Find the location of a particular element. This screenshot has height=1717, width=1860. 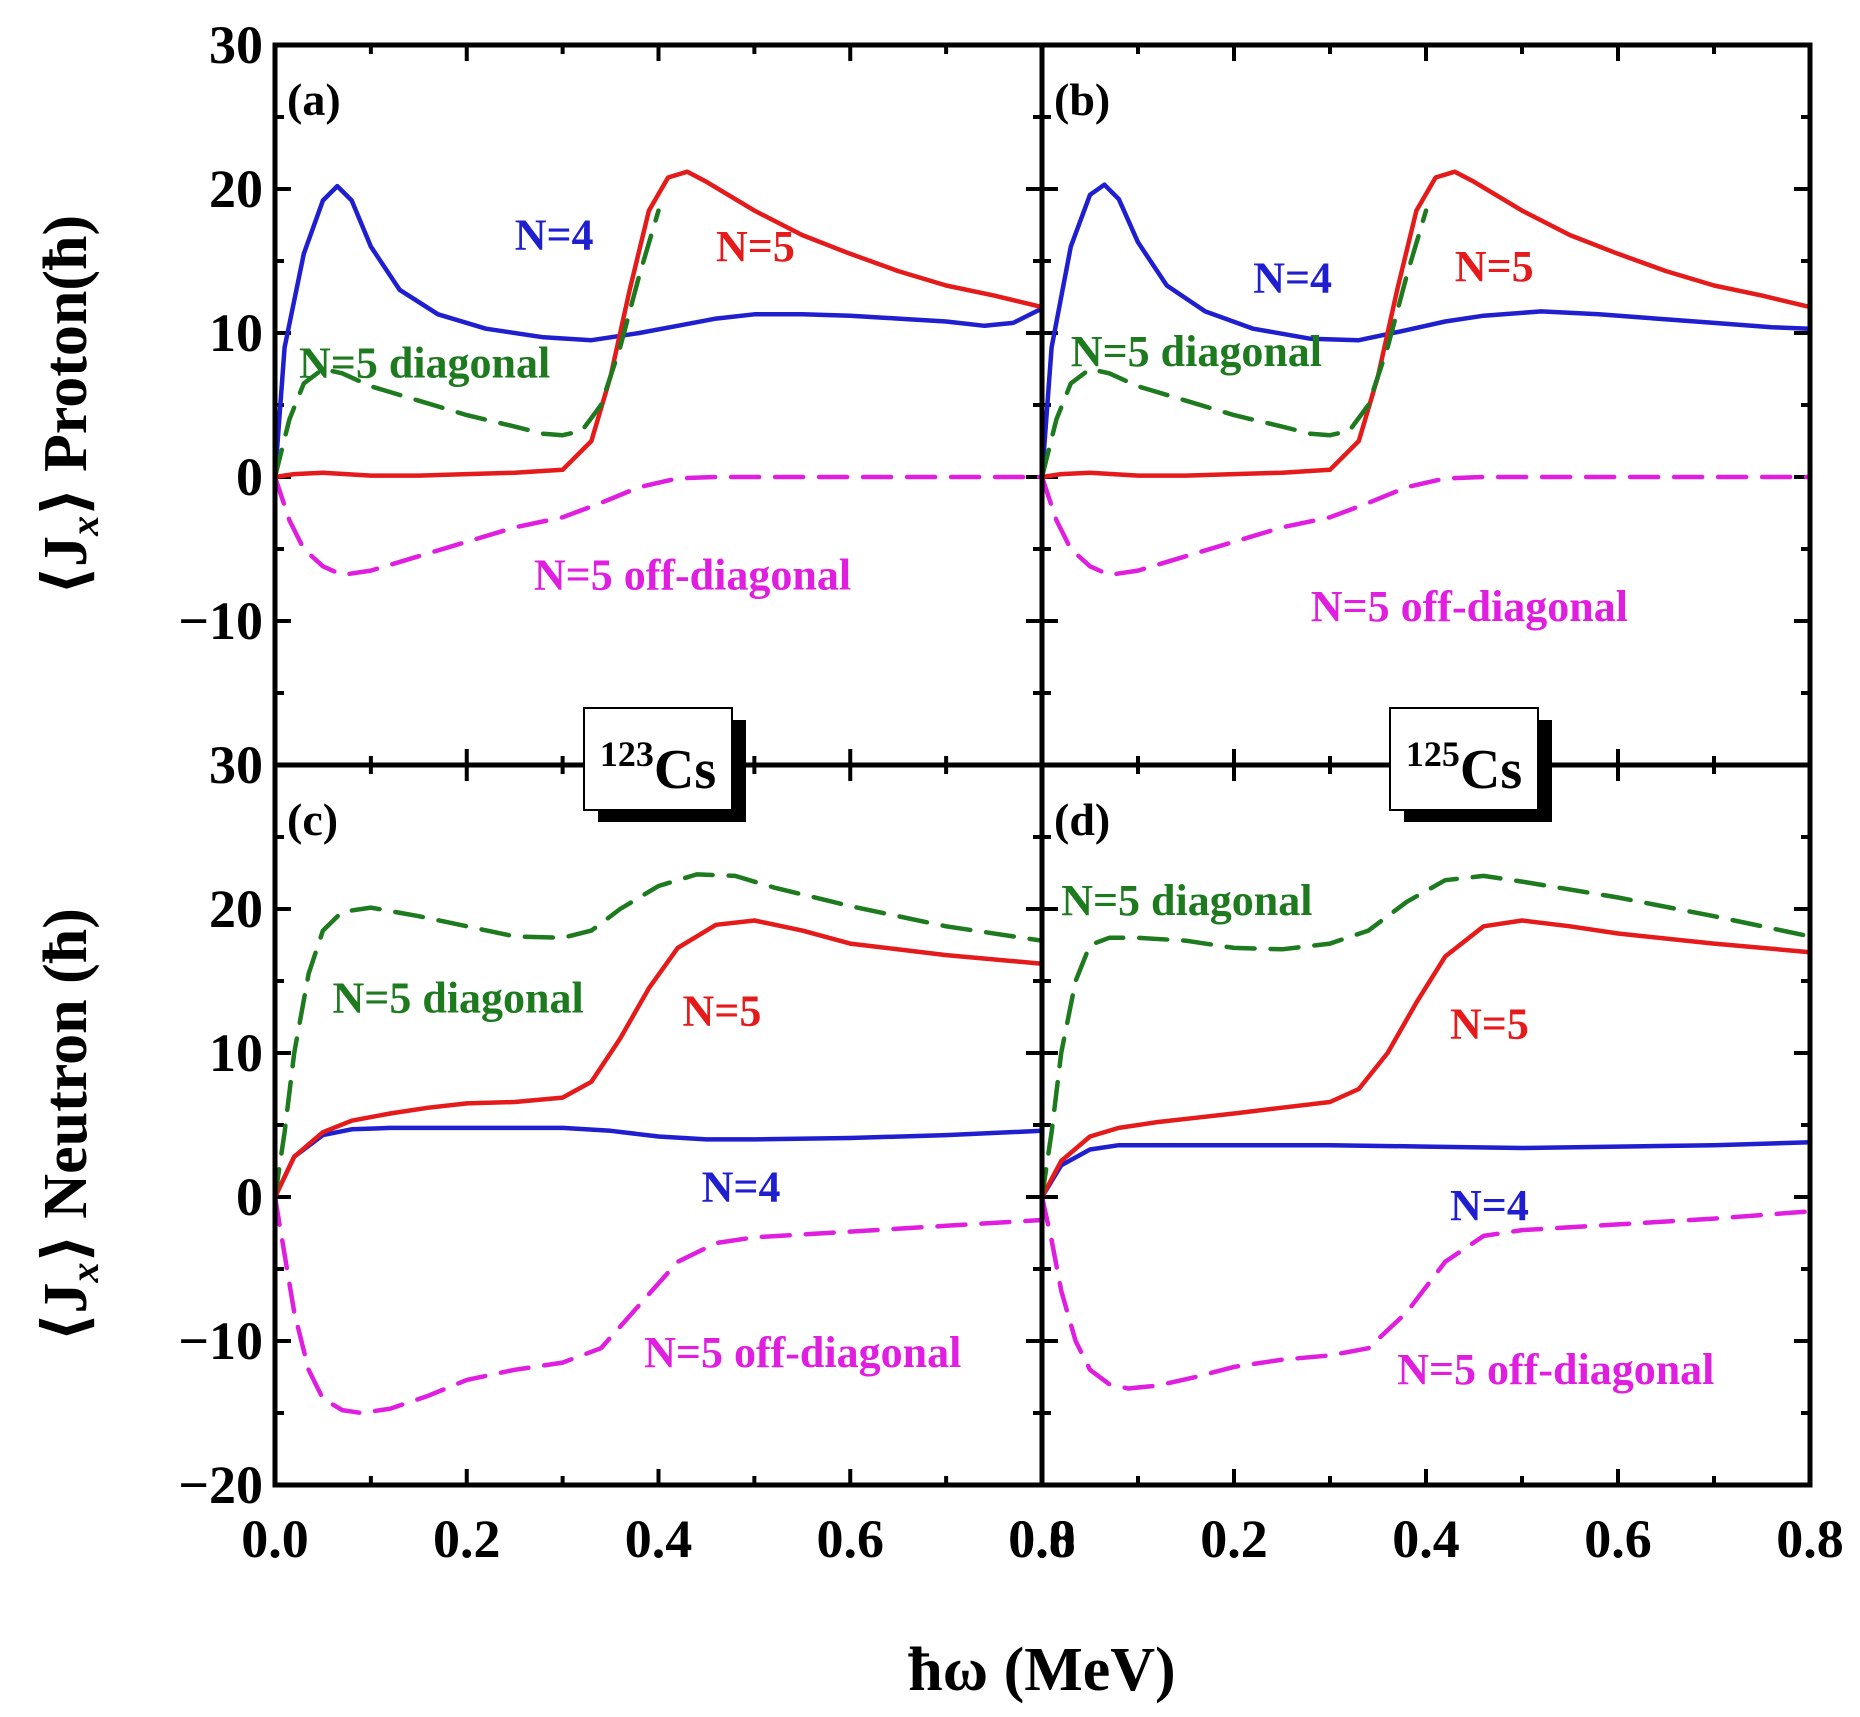

x-axis-title: ħω (MeV) is located at coordinates (1041, 1670).